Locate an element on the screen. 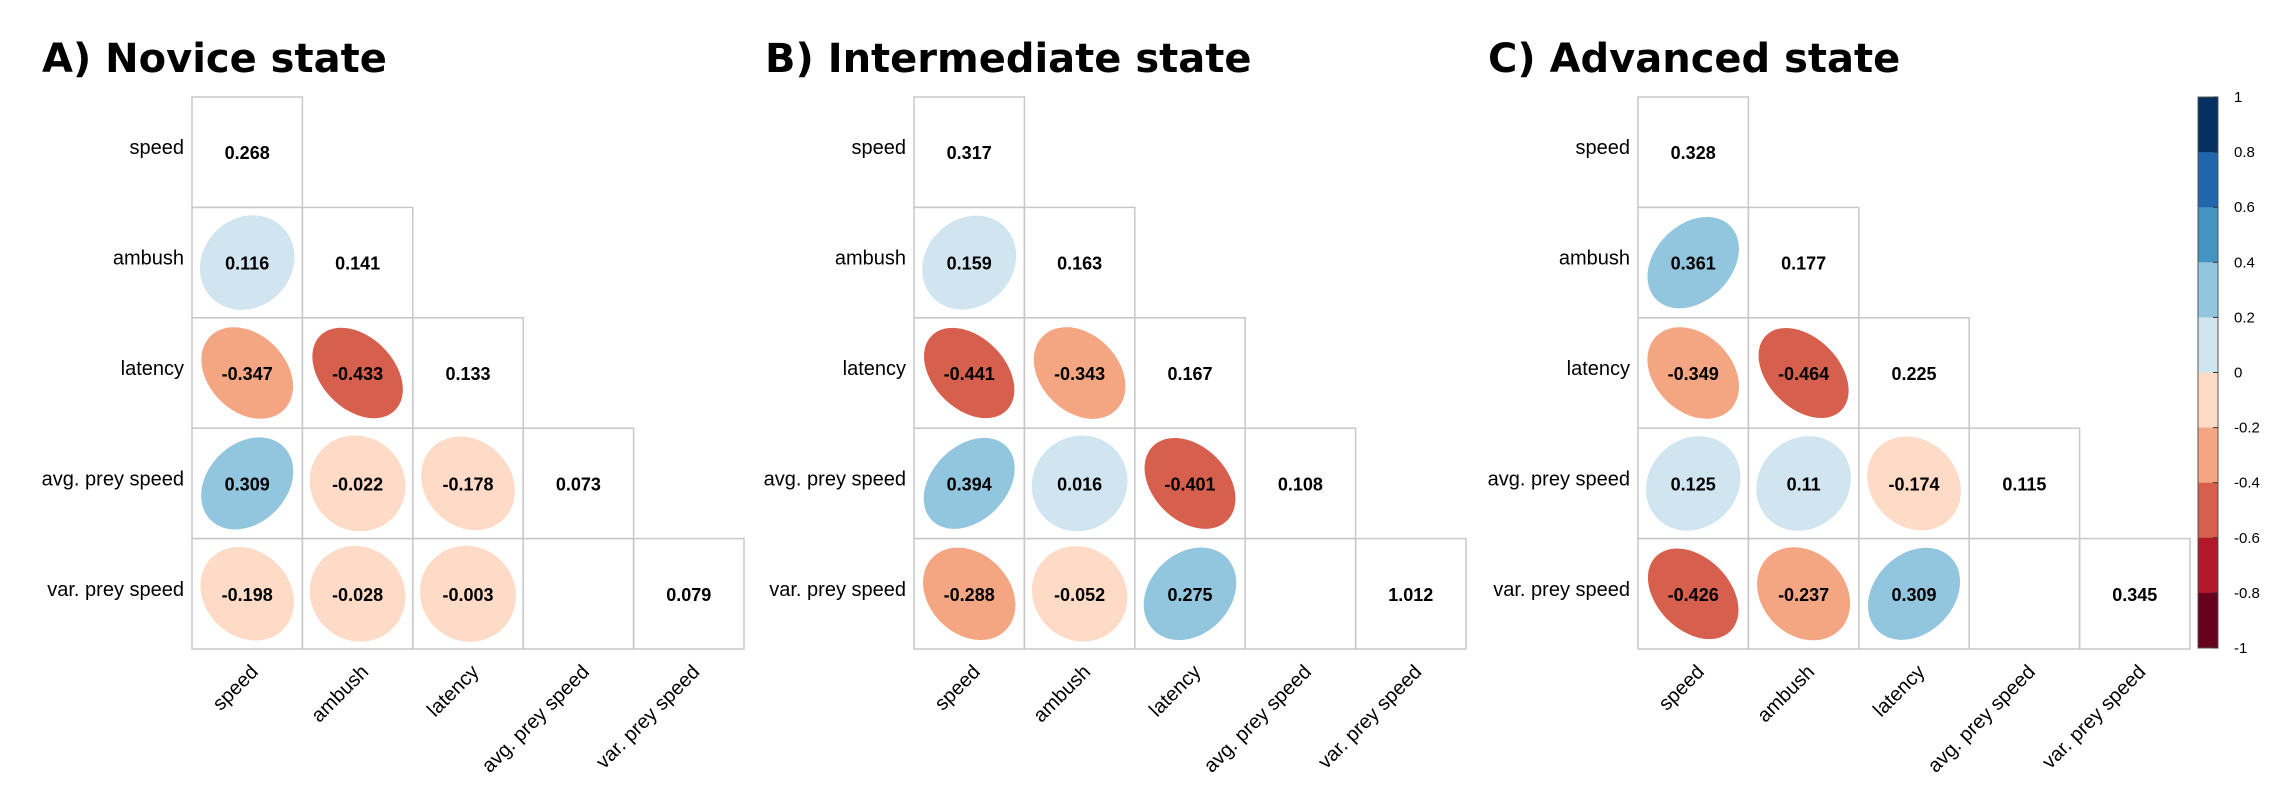  cell-value: 0.125 is located at coordinates (1693, 484).